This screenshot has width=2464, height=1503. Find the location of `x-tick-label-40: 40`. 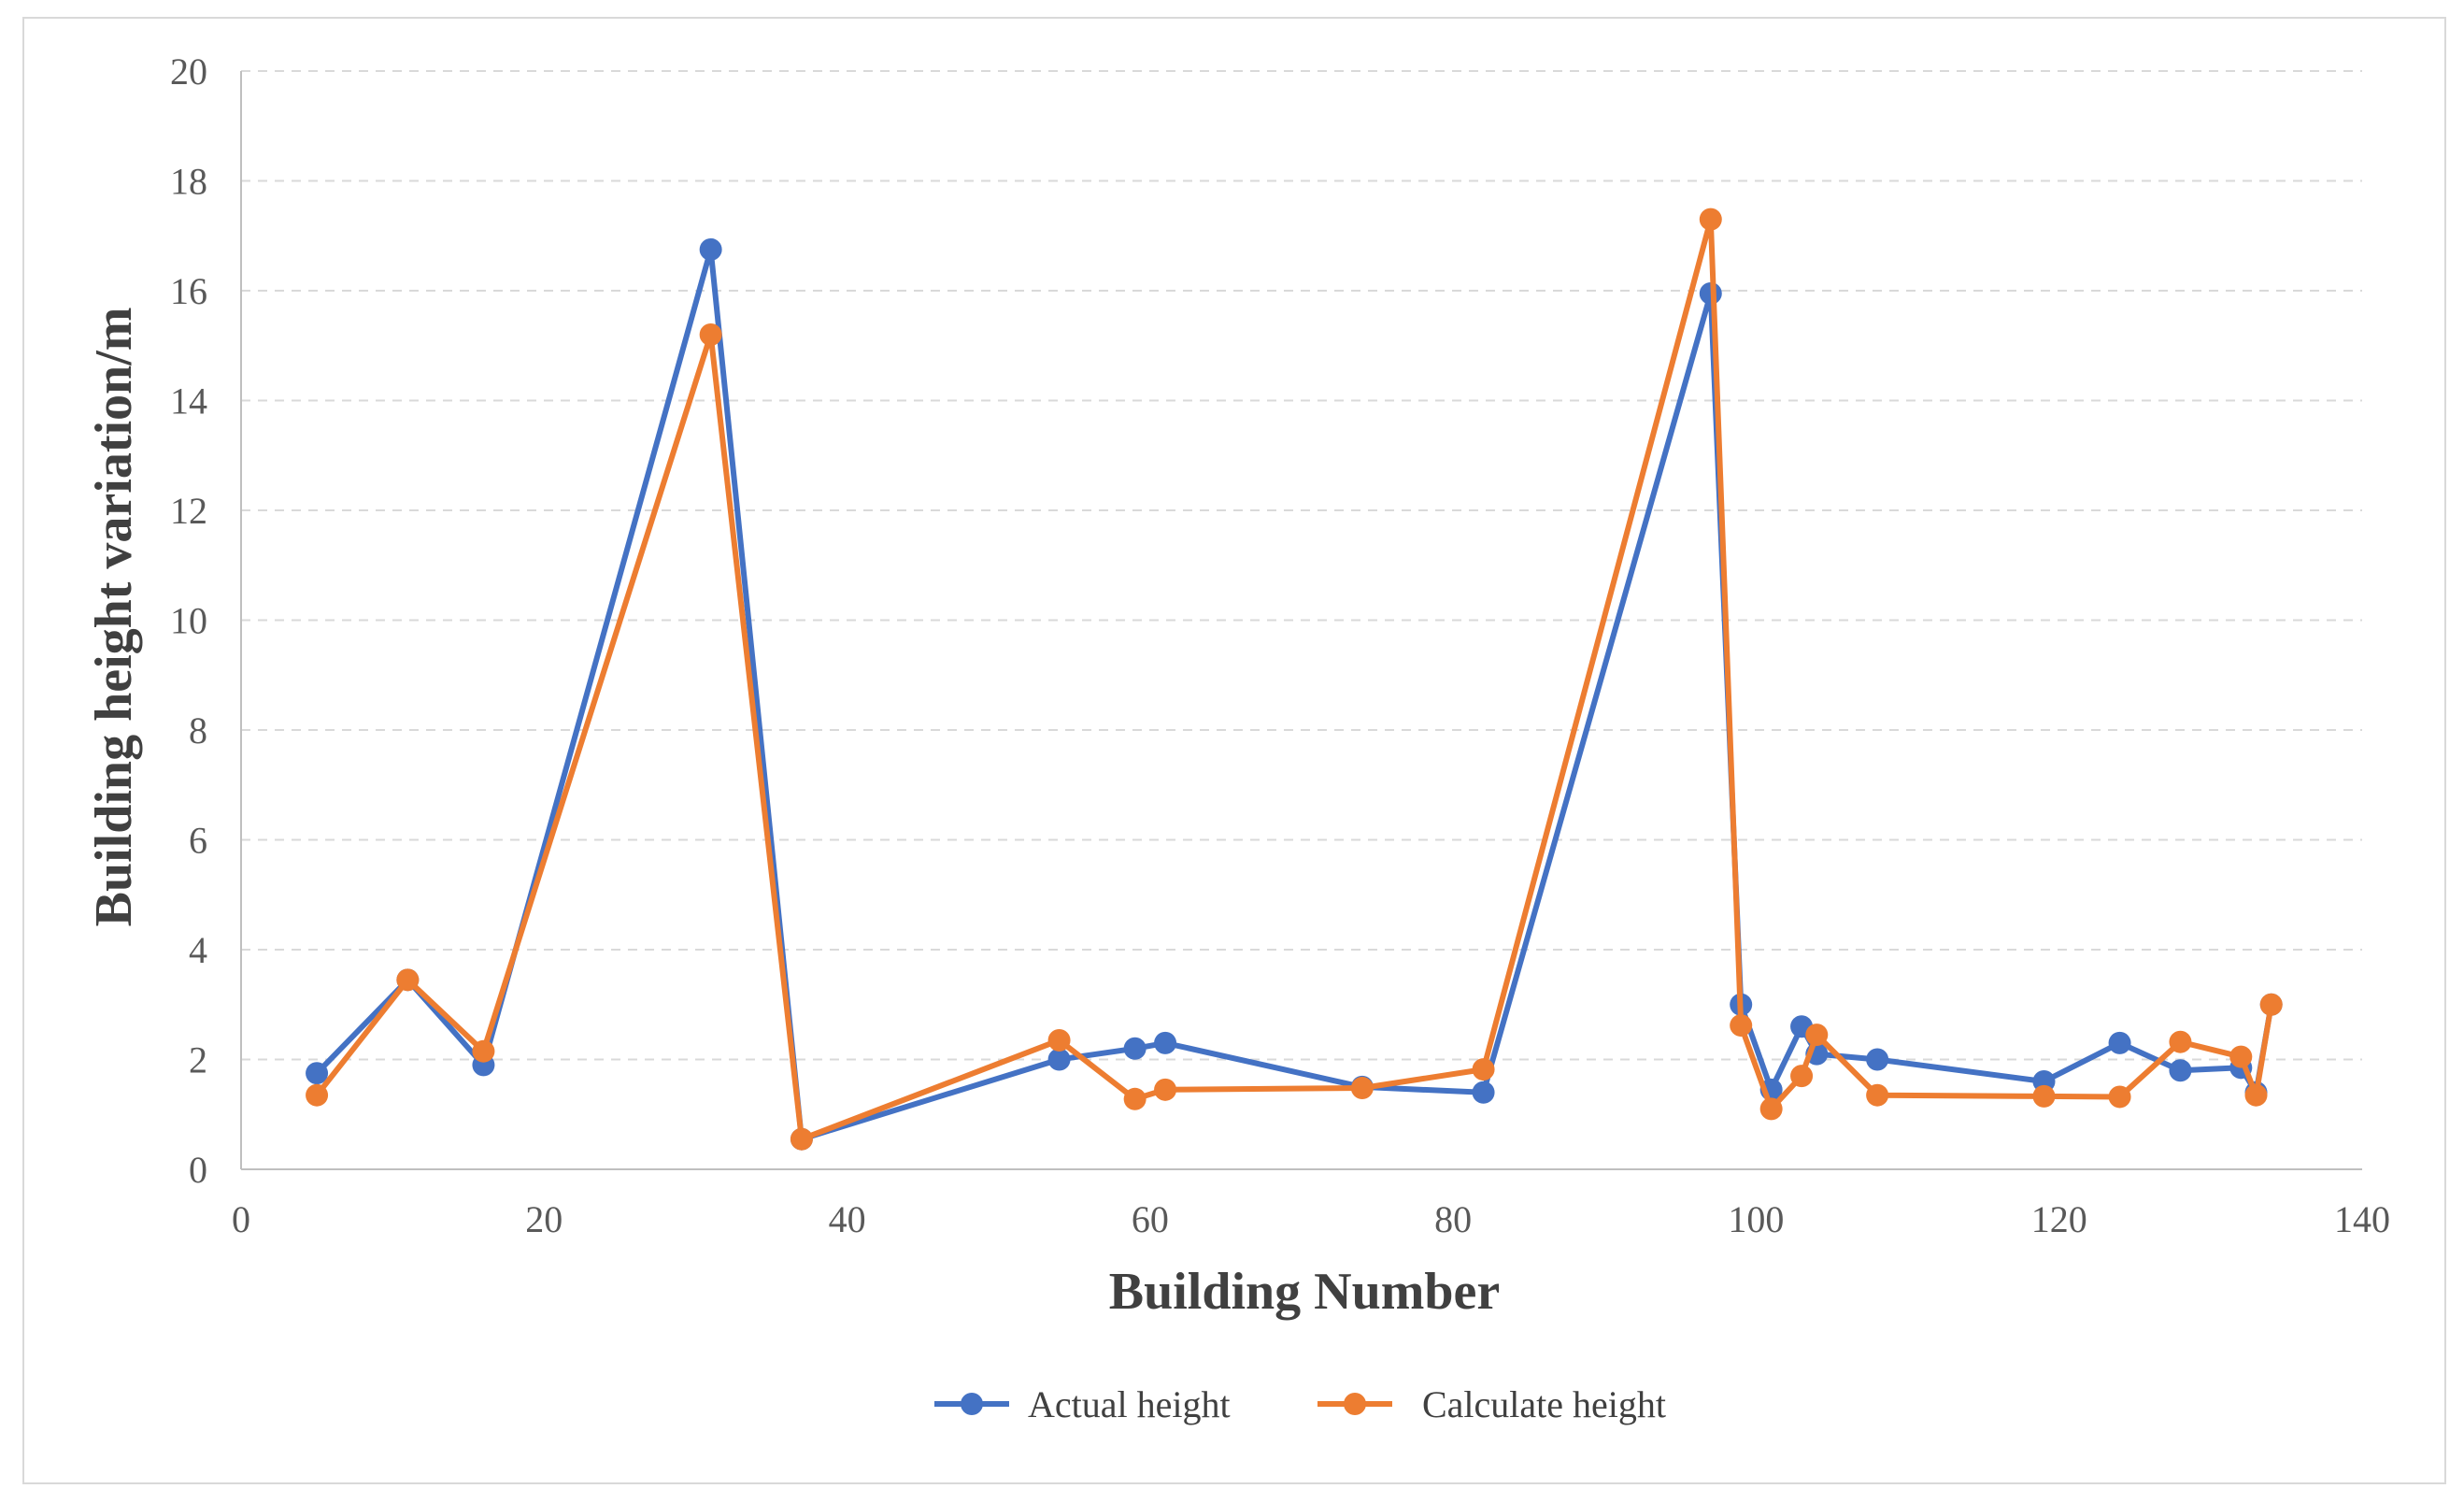

x-tick-label-40: 40 is located at coordinates (847, 1219).